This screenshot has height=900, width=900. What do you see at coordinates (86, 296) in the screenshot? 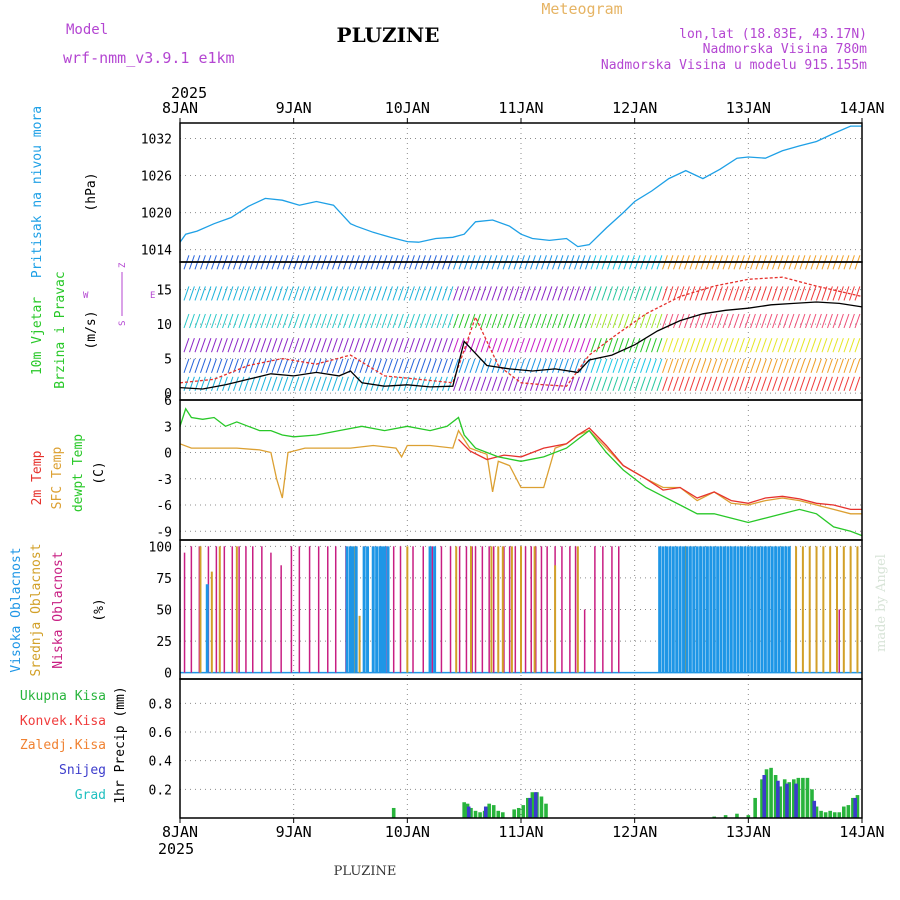
I see `compass-w: W` at bounding box center [86, 296].